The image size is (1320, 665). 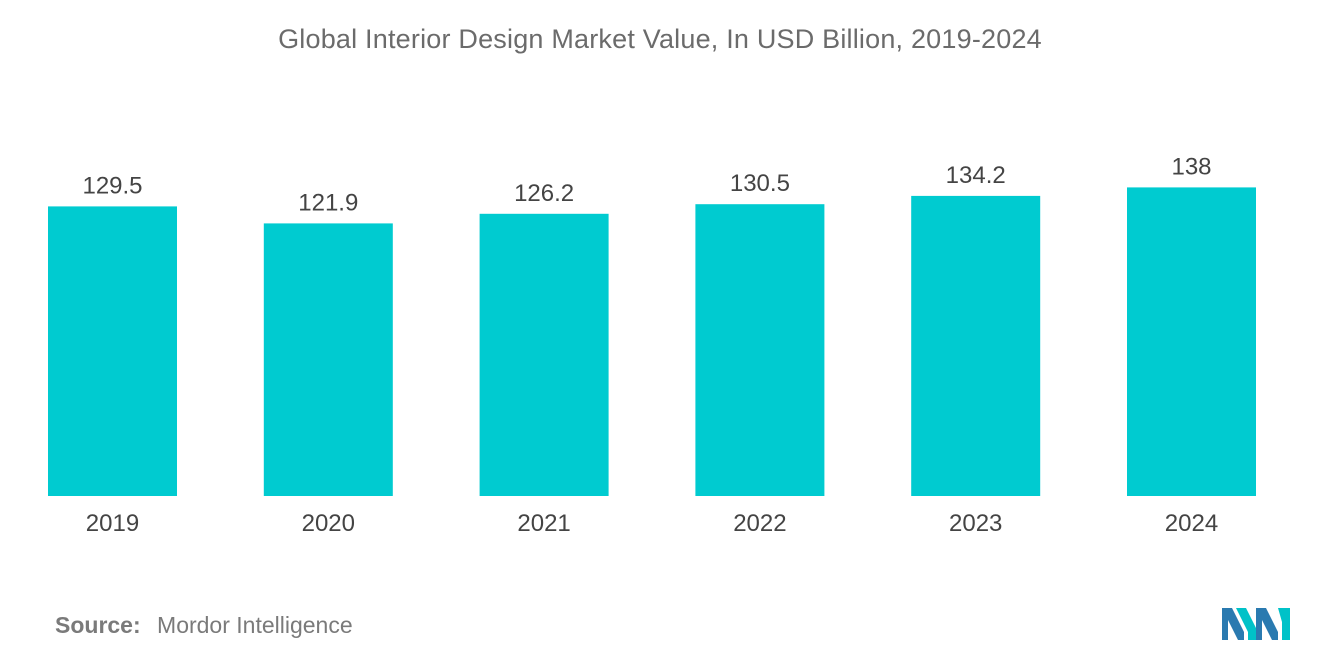 I want to click on category-label-2022: 2022, so click(x=759, y=523).